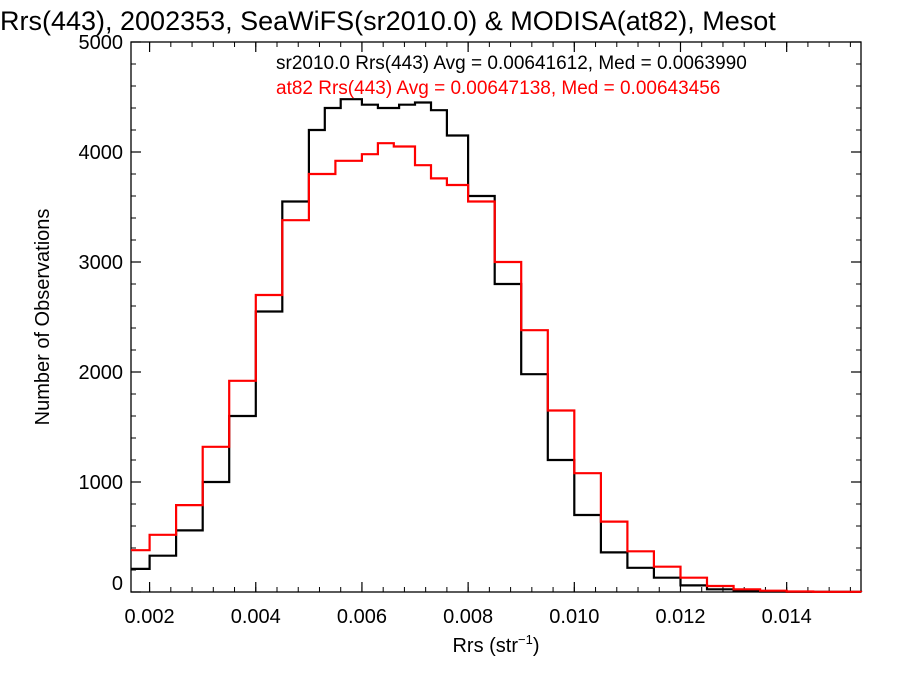 The image size is (900, 675). What do you see at coordinates (101, 43) in the screenshot?
I see `y-tick-label: 5000` at bounding box center [101, 43].